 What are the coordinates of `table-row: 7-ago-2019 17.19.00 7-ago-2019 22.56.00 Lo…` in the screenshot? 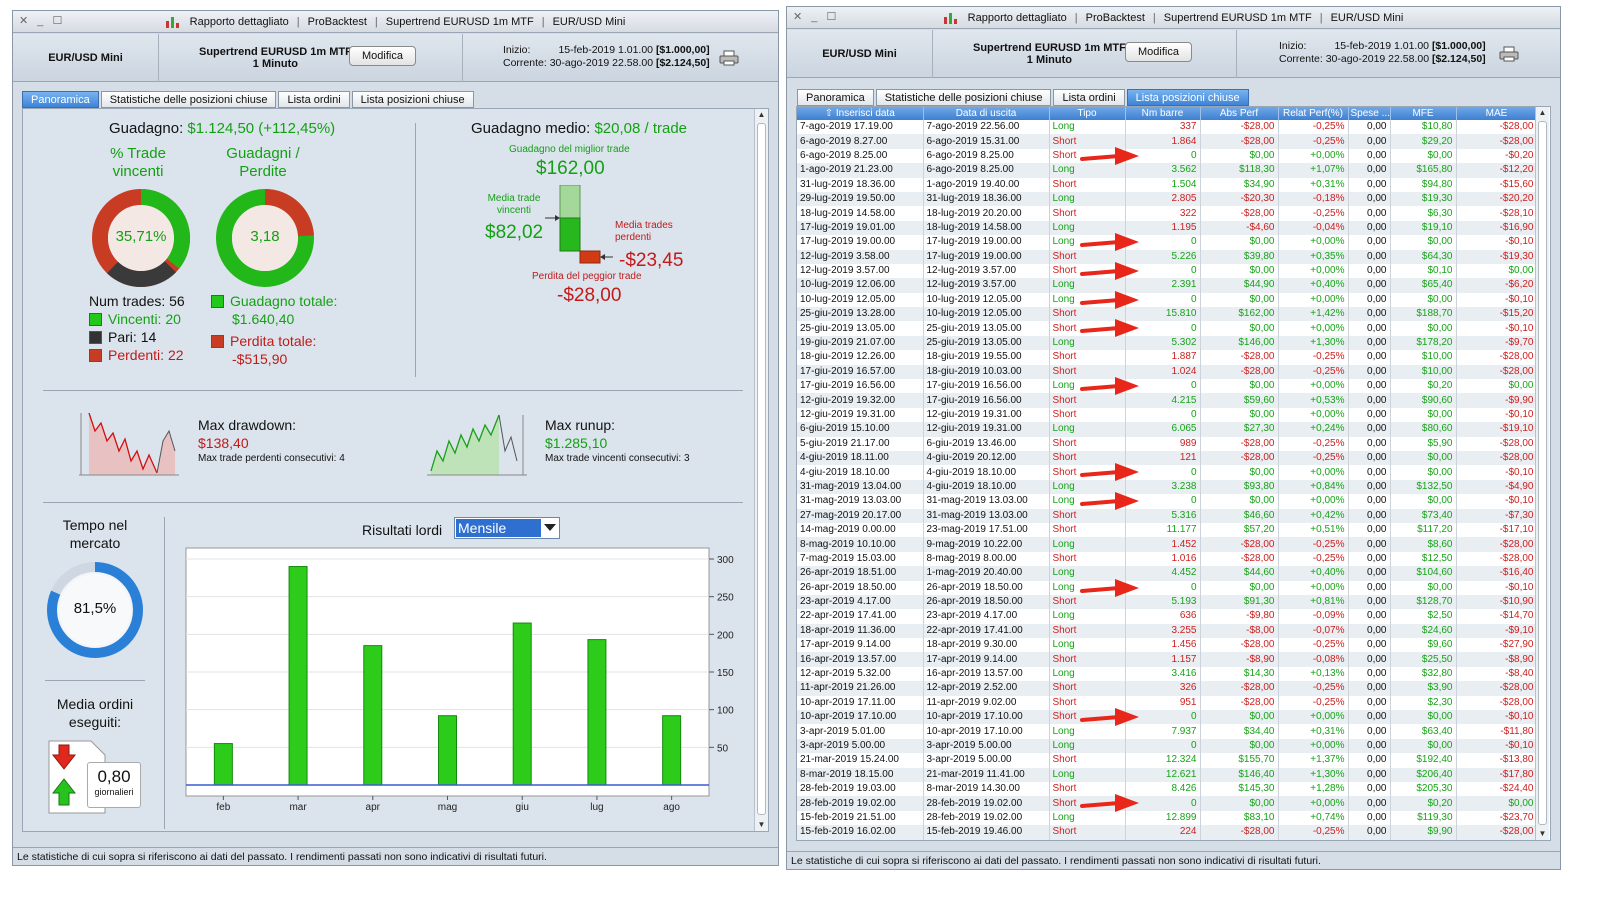 It's located at (1167, 127).